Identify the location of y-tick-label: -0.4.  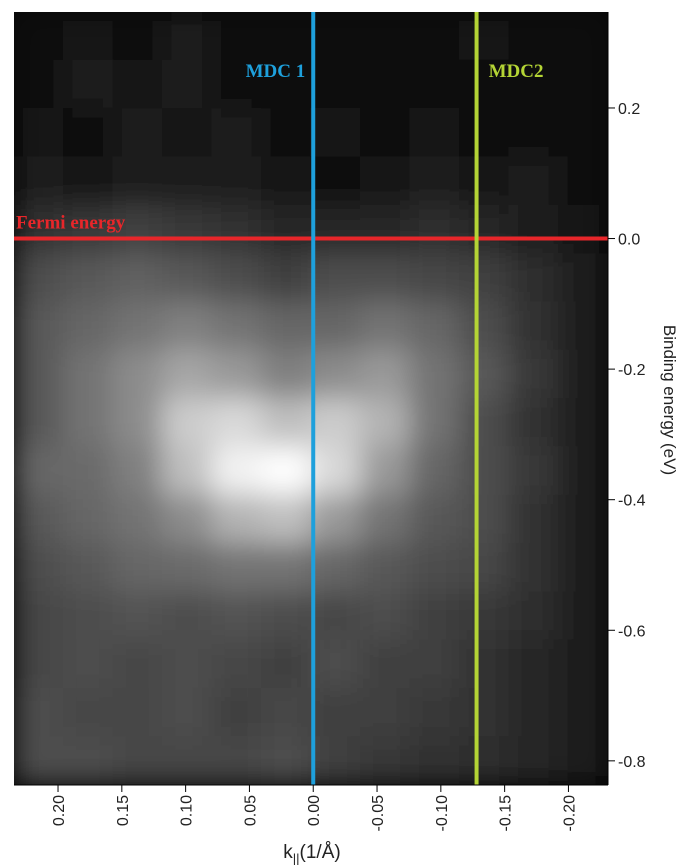
(632, 501).